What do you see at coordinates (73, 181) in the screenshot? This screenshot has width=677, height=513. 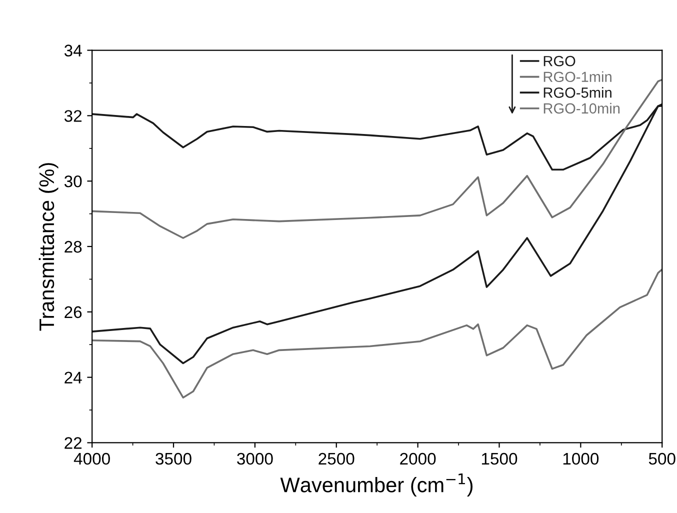 I see `y-tick-label: 30` at bounding box center [73, 181].